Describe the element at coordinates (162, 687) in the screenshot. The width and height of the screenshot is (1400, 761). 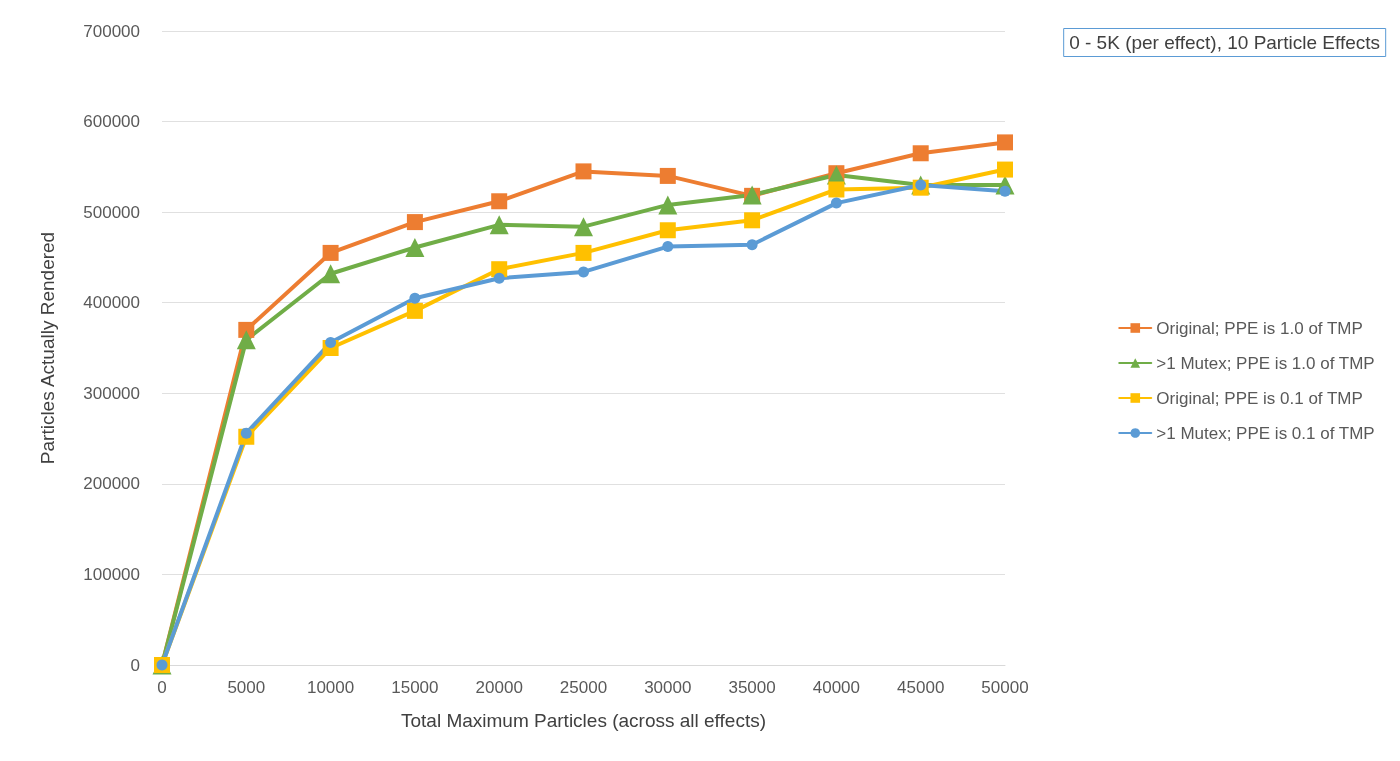
I see `x-tick-label: 0` at that location.